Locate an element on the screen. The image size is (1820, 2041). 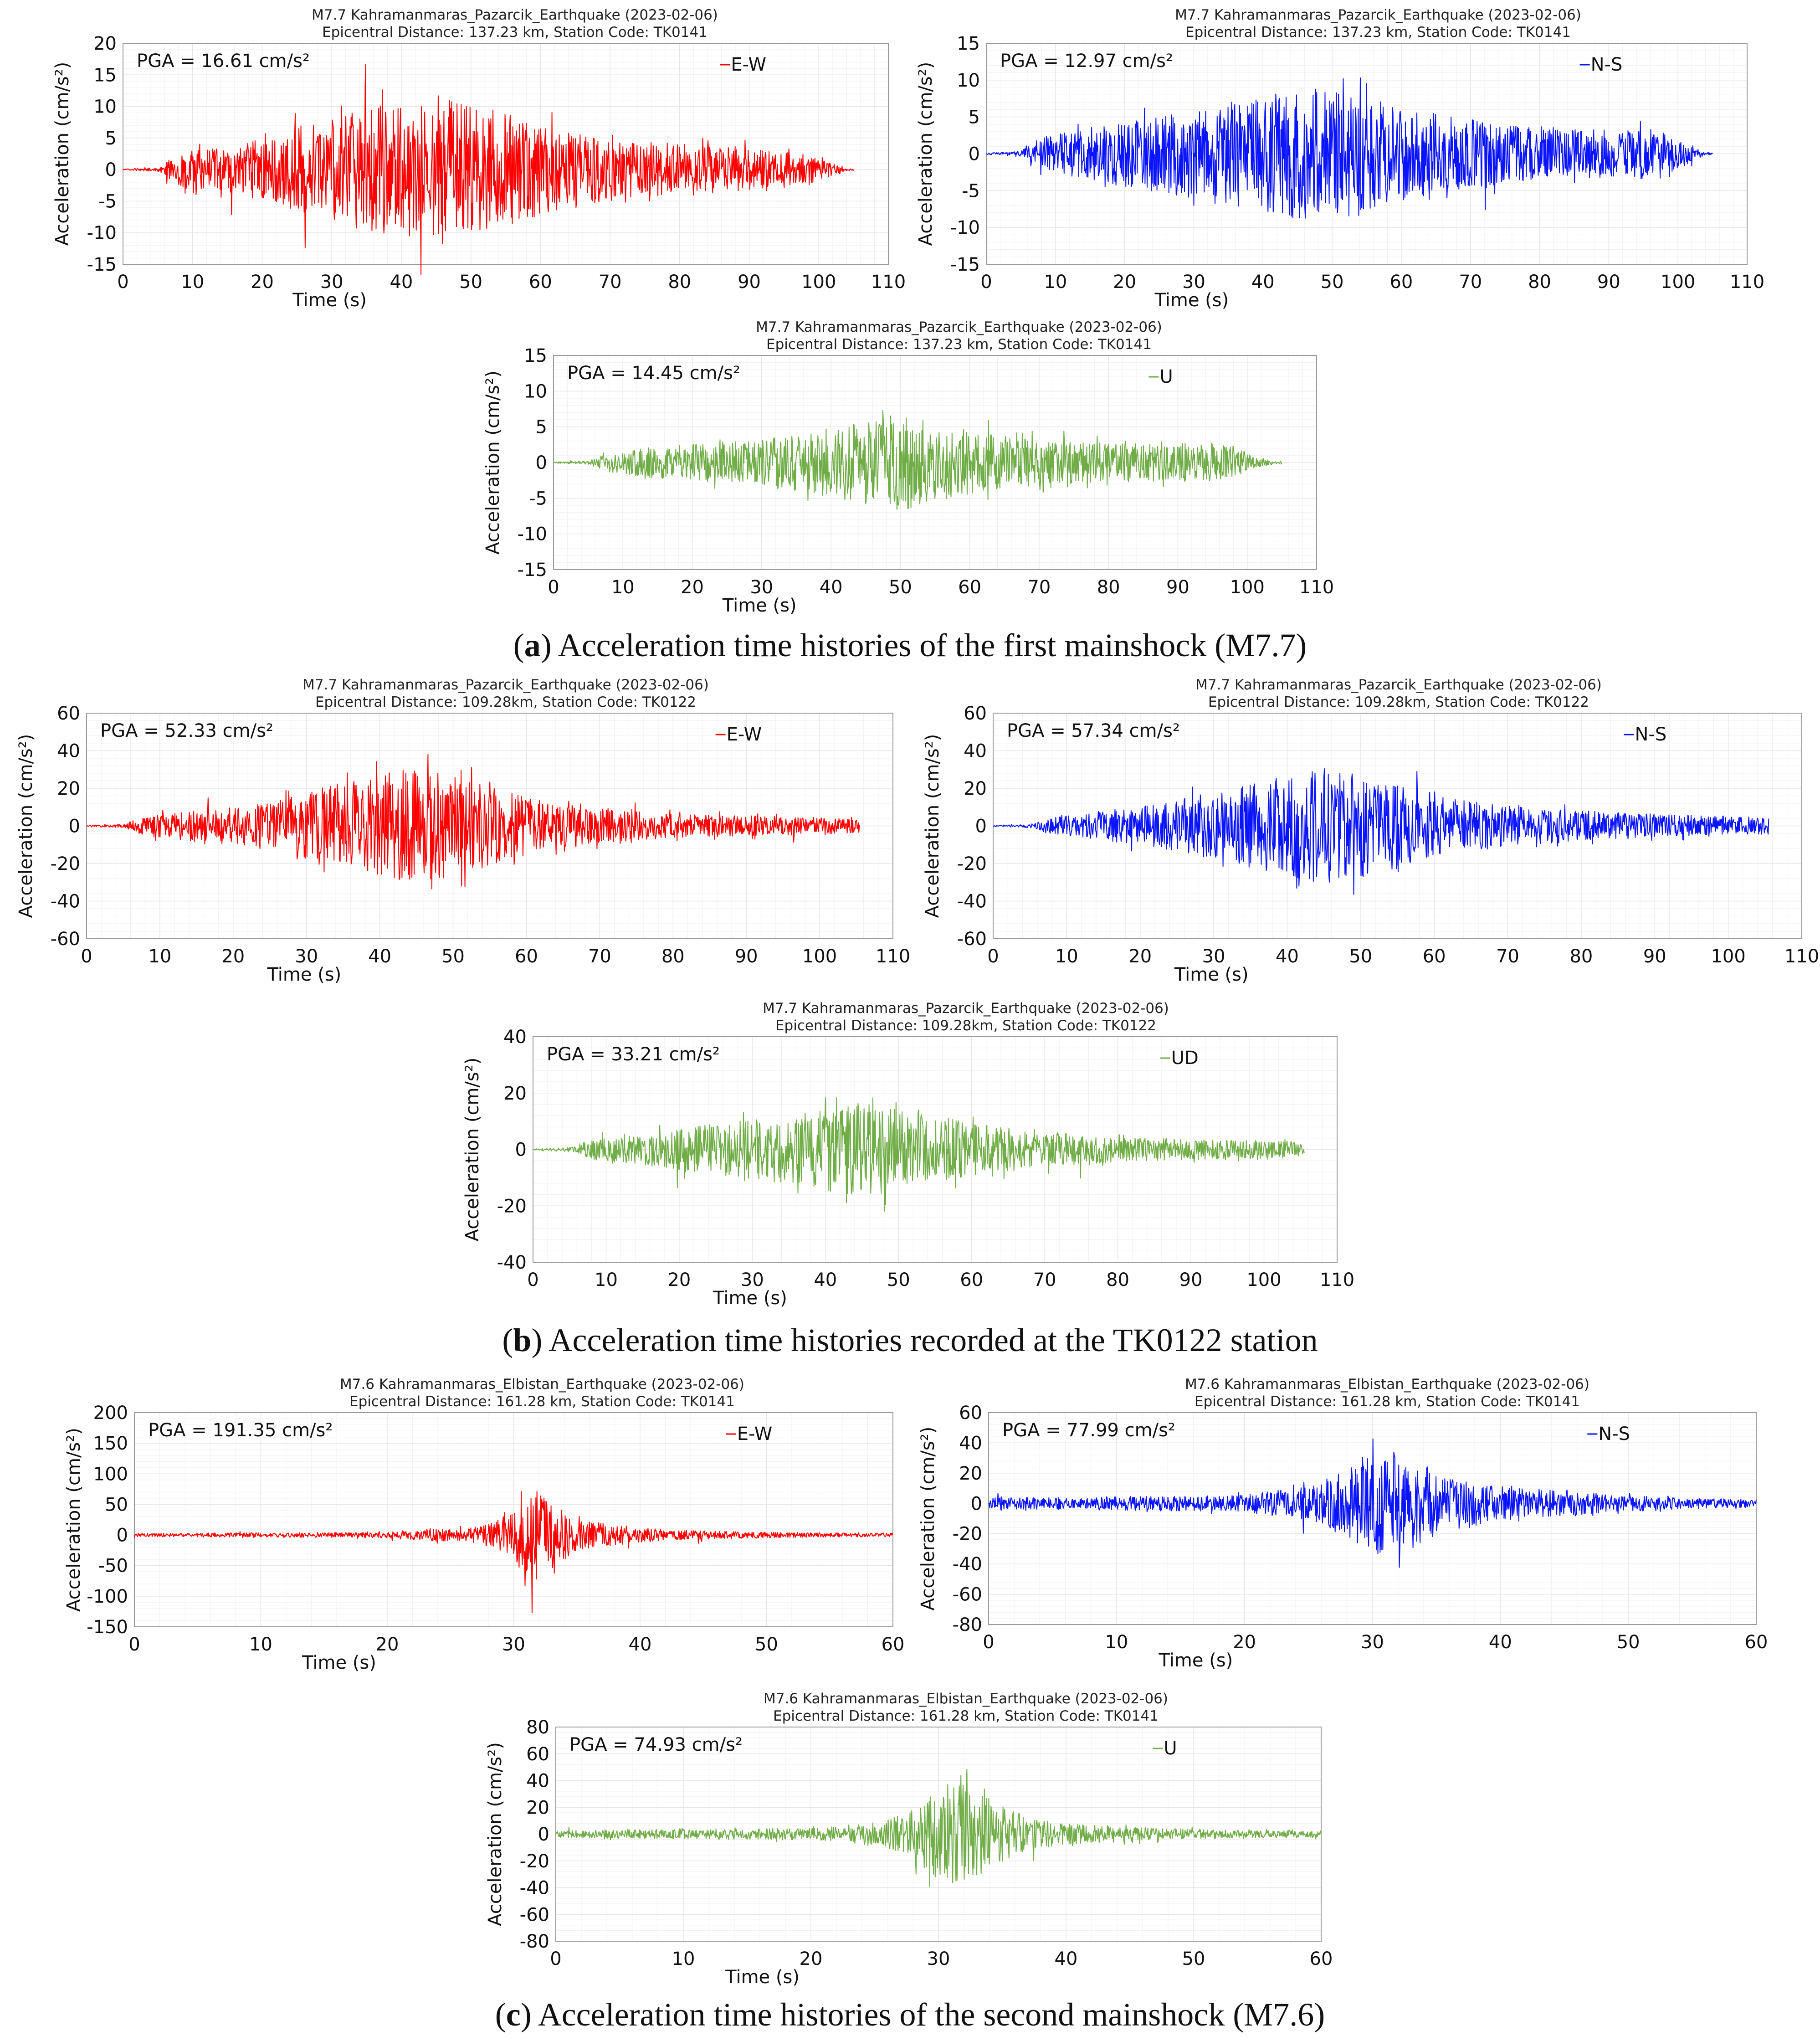
pga-annotation: PGA = 77.99 cm/s² is located at coordinates (1089, 1430).